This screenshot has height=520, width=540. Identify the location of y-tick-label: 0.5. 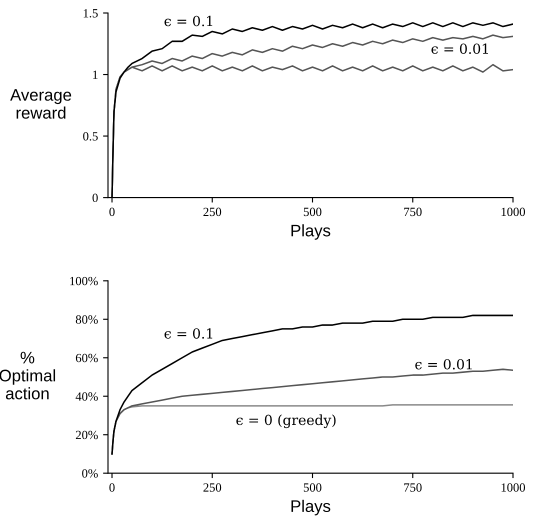
(90, 136).